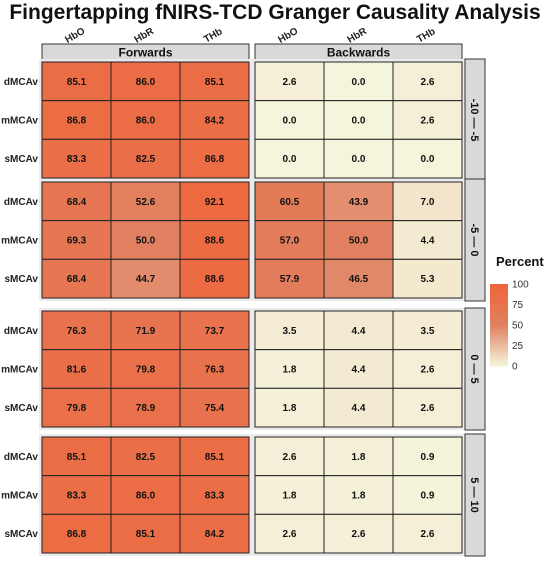 The height and width of the screenshot is (562, 550). I want to click on cell-value-label: 52.6, so click(146, 202).